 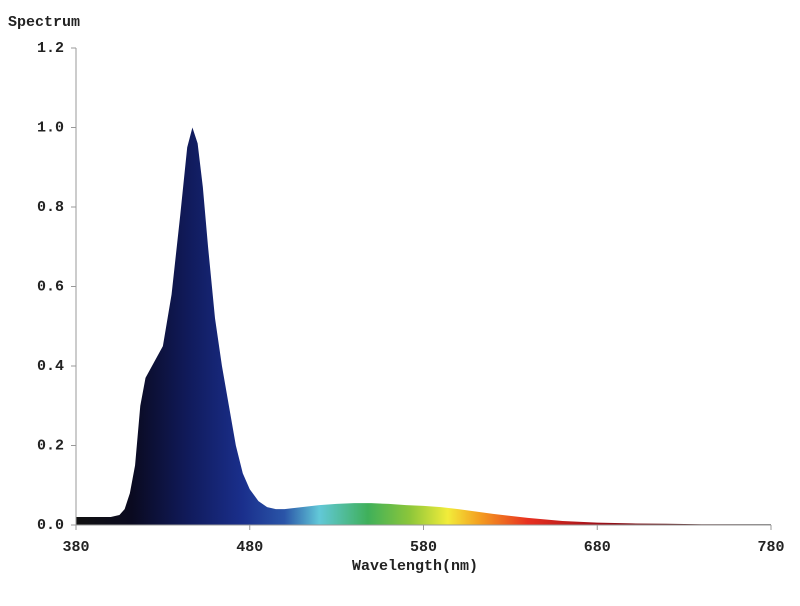 What do you see at coordinates (423, 547) in the screenshot?
I see `x-tick-label: 580` at bounding box center [423, 547].